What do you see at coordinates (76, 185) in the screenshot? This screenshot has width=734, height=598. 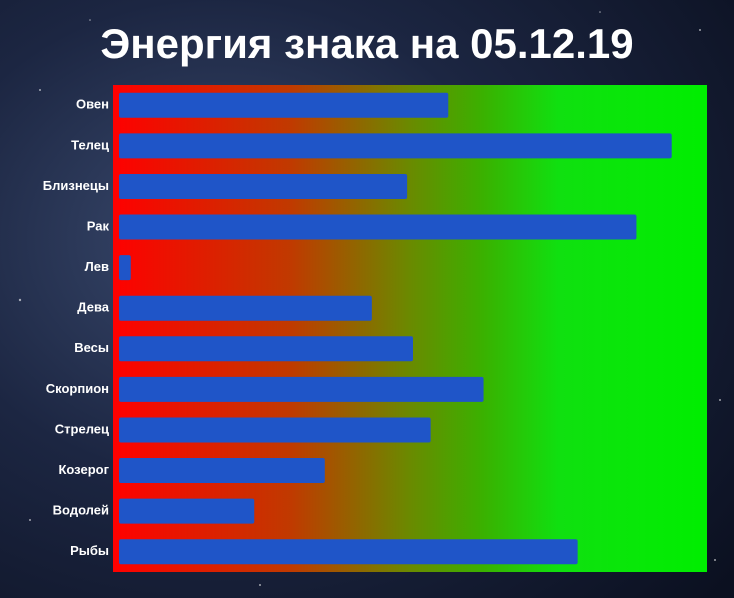 I see `y-tick-label: Близнецы` at bounding box center [76, 185].